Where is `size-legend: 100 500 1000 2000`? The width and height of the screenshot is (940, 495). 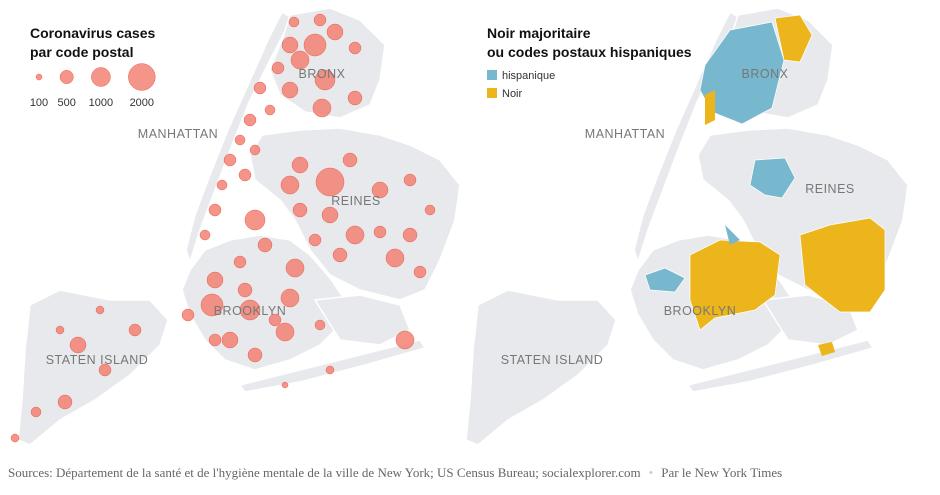 size-legend: 100 500 1000 2000 is located at coordinates (93, 86).